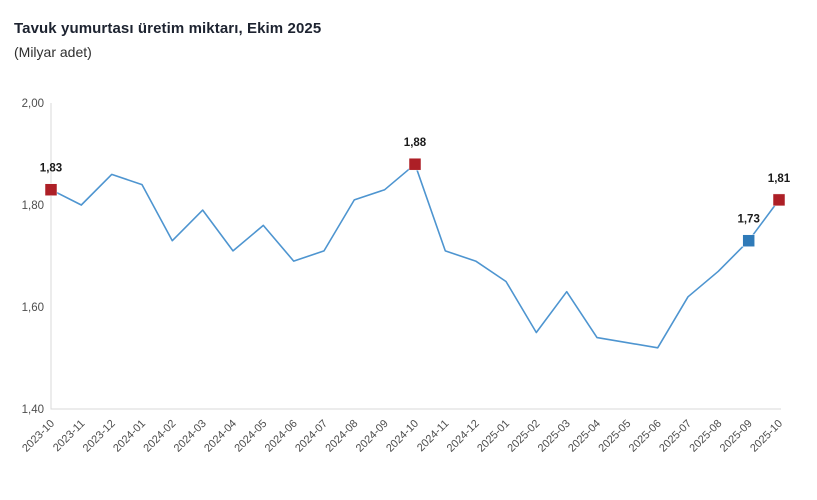 The image size is (817, 500). I want to click on x-axis-tick-label: 2024-03, so click(190, 436).